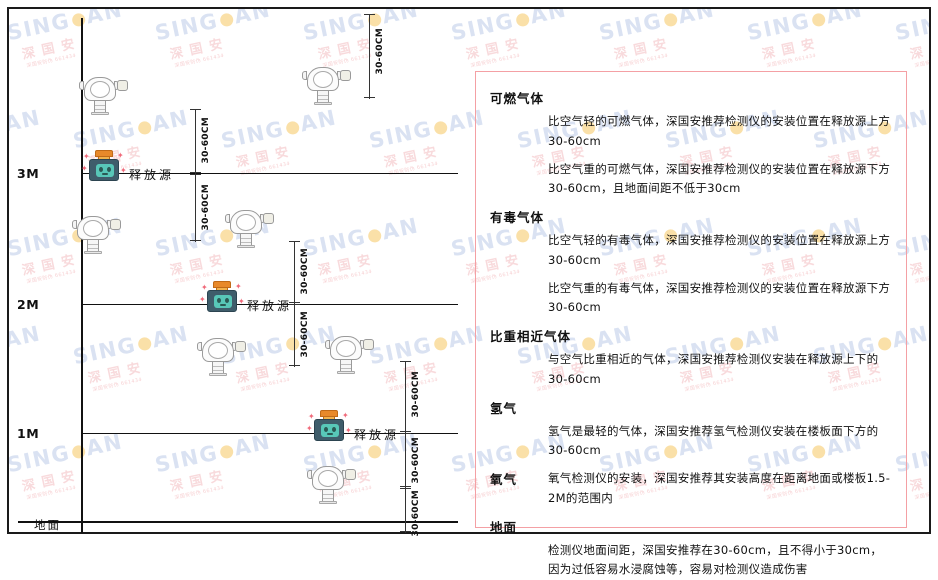  What do you see at coordinates (504, 408) in the screenshot?
I see `guideline-section-title: 氢气` at bounding box center [504, 408].